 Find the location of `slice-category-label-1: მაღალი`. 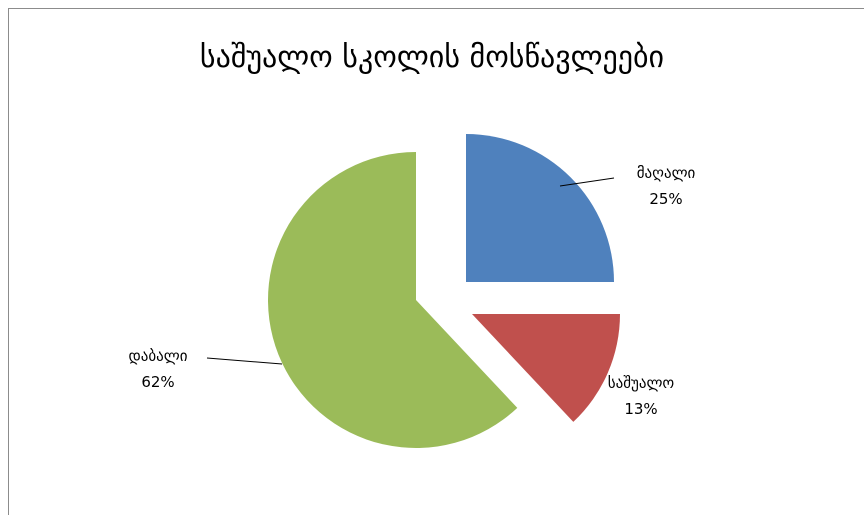

slice-category-label-1: მაღალი is located at coordinates (666, 173).